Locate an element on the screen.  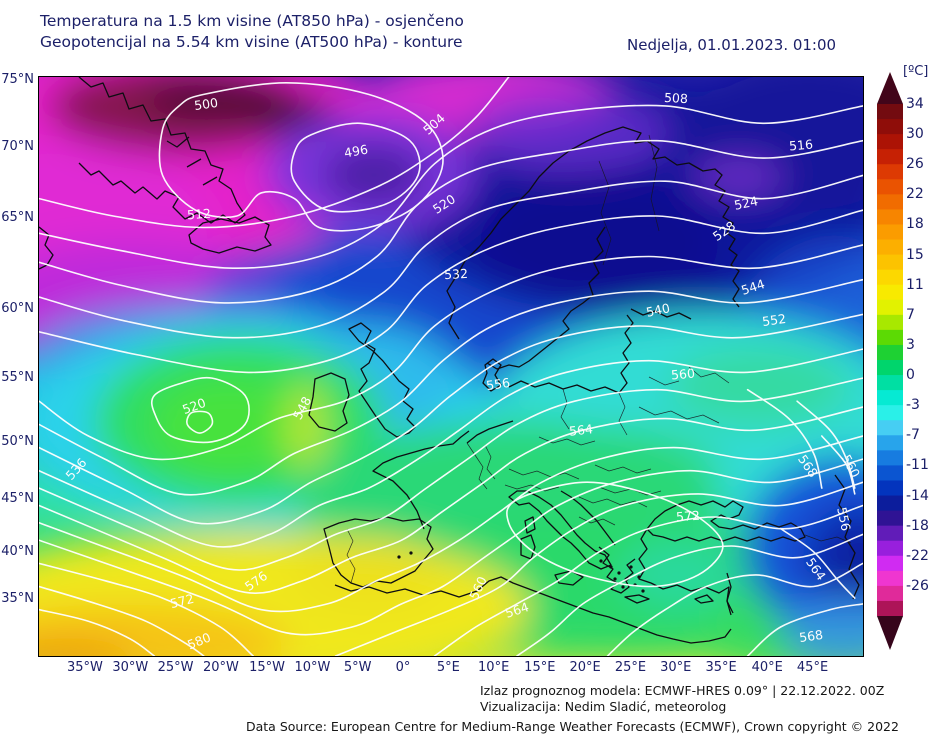
colorbar-unit-label: [ºC] is located at coordinates (916, 71).